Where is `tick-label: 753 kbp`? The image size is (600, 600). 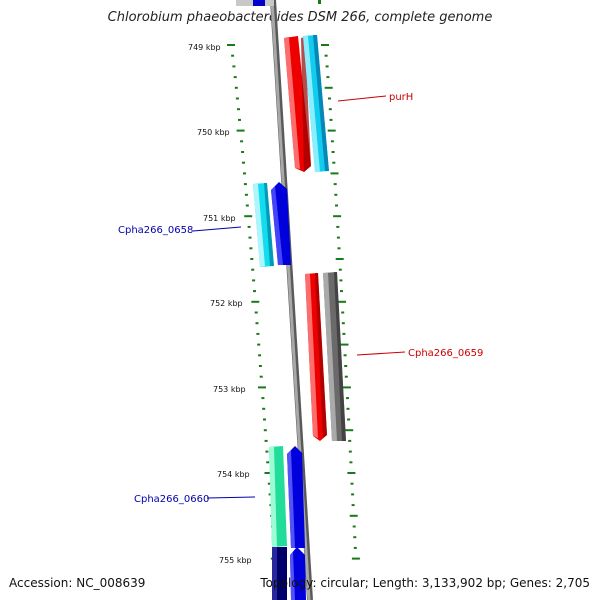 tick-label: 753 kbp is located at coordinates (229, 389).